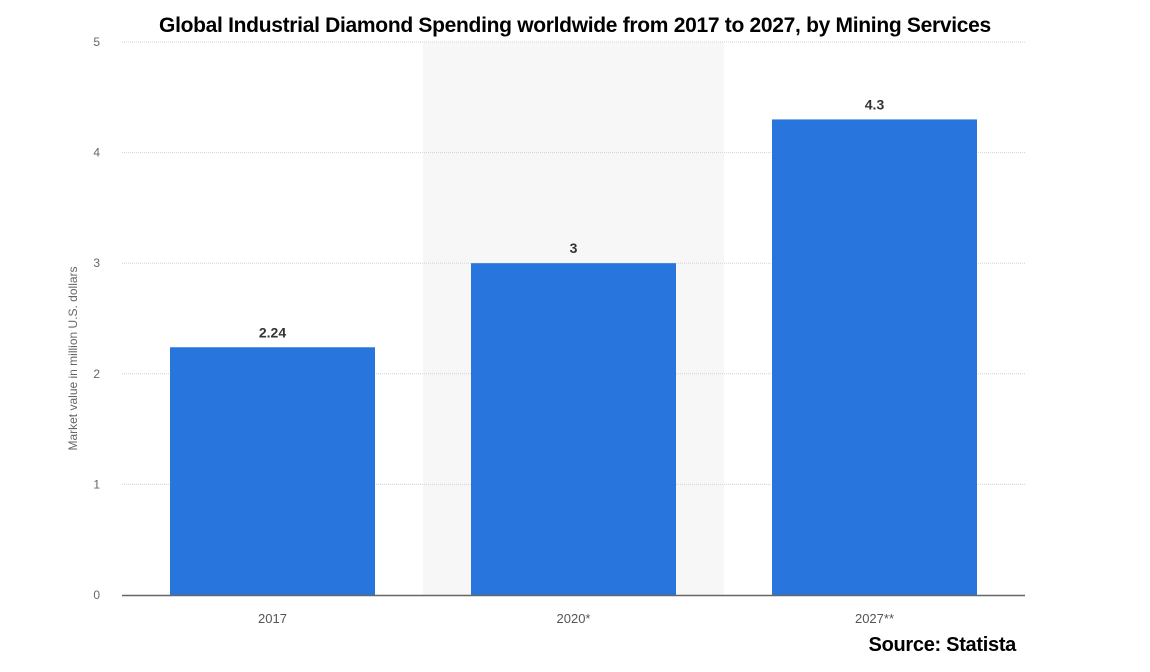  I want to click on data-label: 2.24, so click(272, 332).